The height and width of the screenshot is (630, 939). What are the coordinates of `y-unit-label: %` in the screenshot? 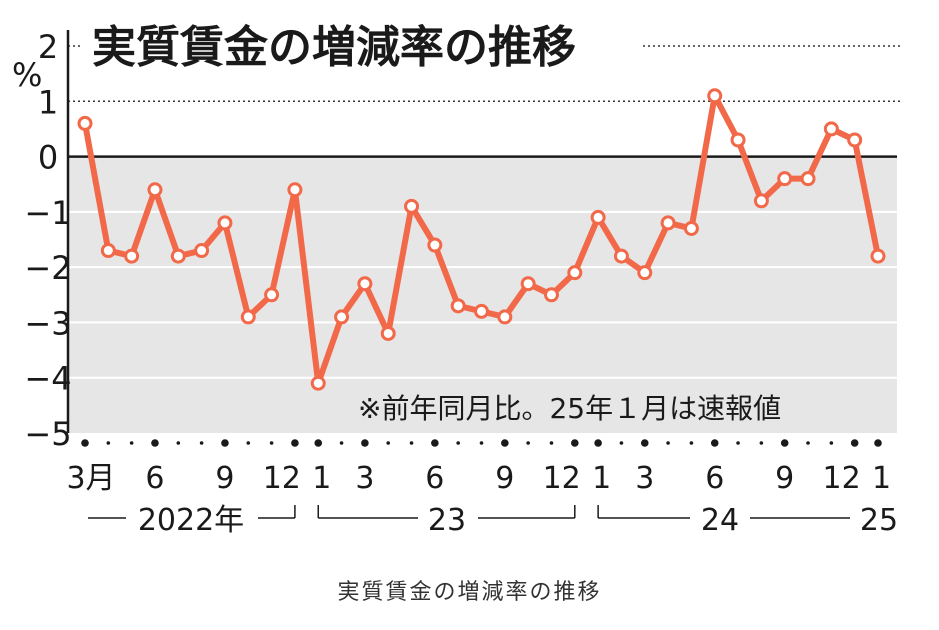 It's located at (27, 75).